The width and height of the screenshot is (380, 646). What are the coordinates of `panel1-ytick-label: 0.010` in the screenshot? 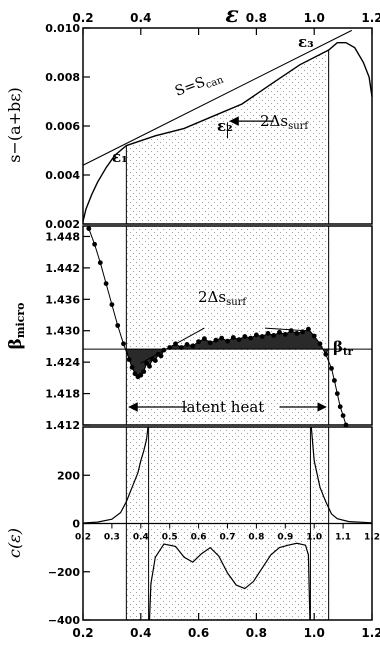 It's located at (62, 28).